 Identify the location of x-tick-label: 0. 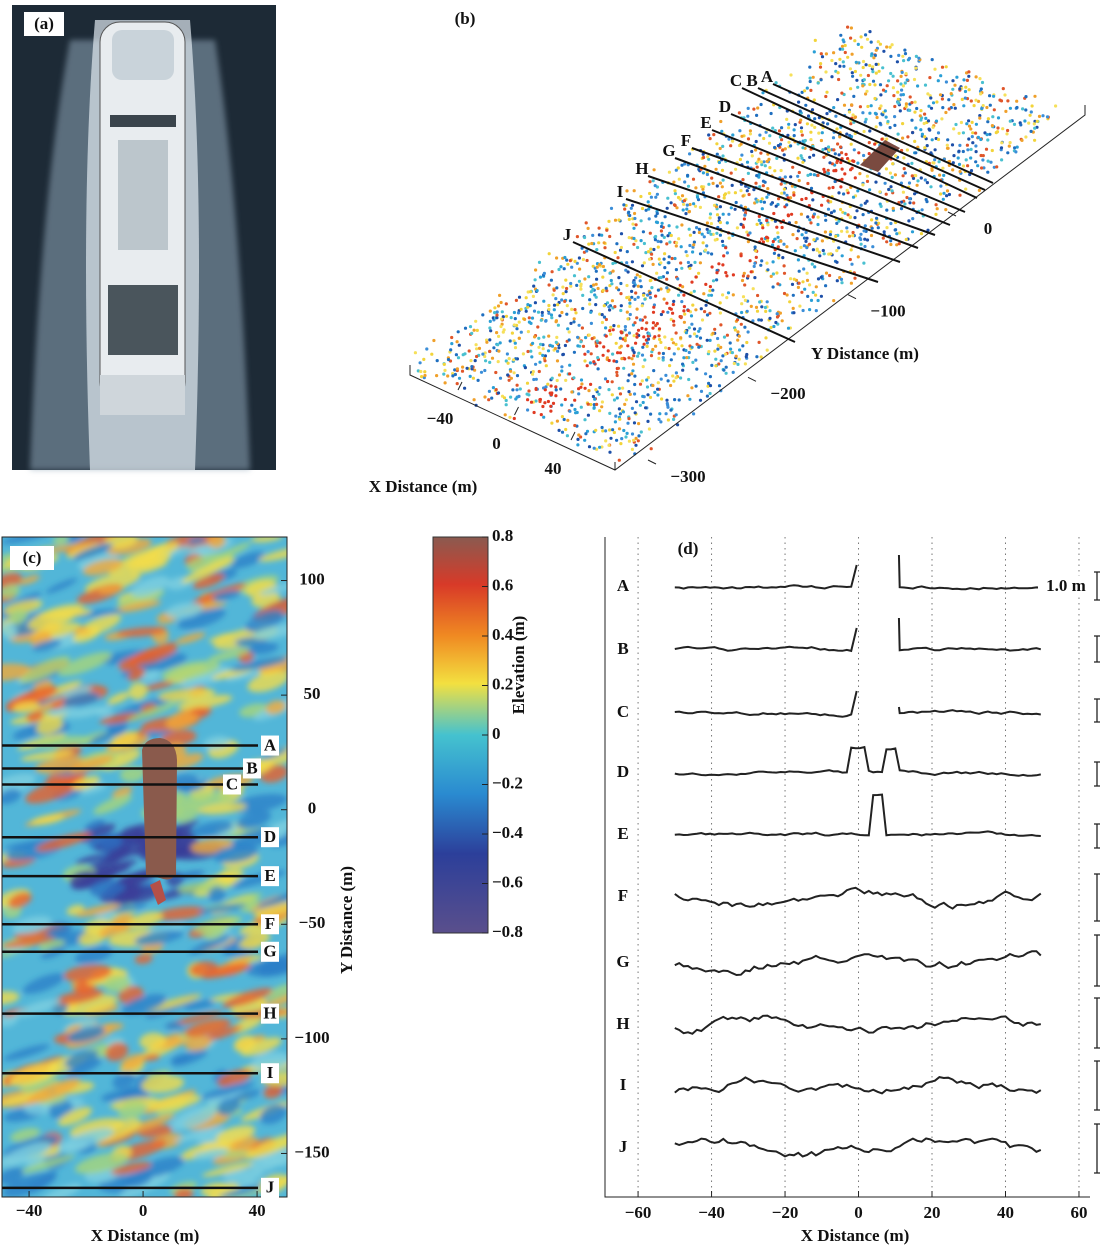
(496, 443).